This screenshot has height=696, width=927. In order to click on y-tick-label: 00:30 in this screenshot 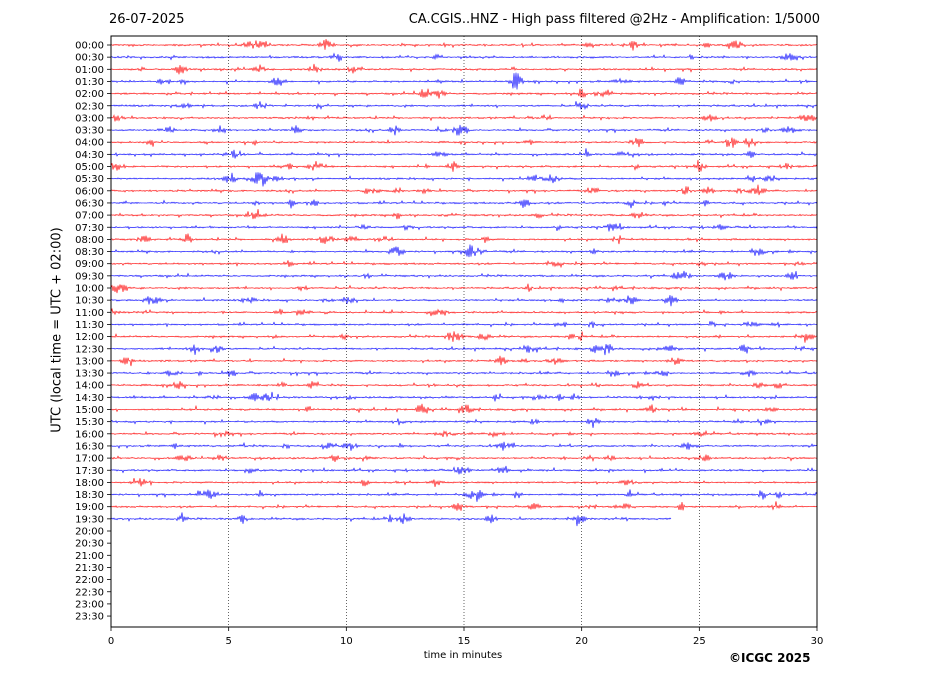, I will do `click(89, 58)`.